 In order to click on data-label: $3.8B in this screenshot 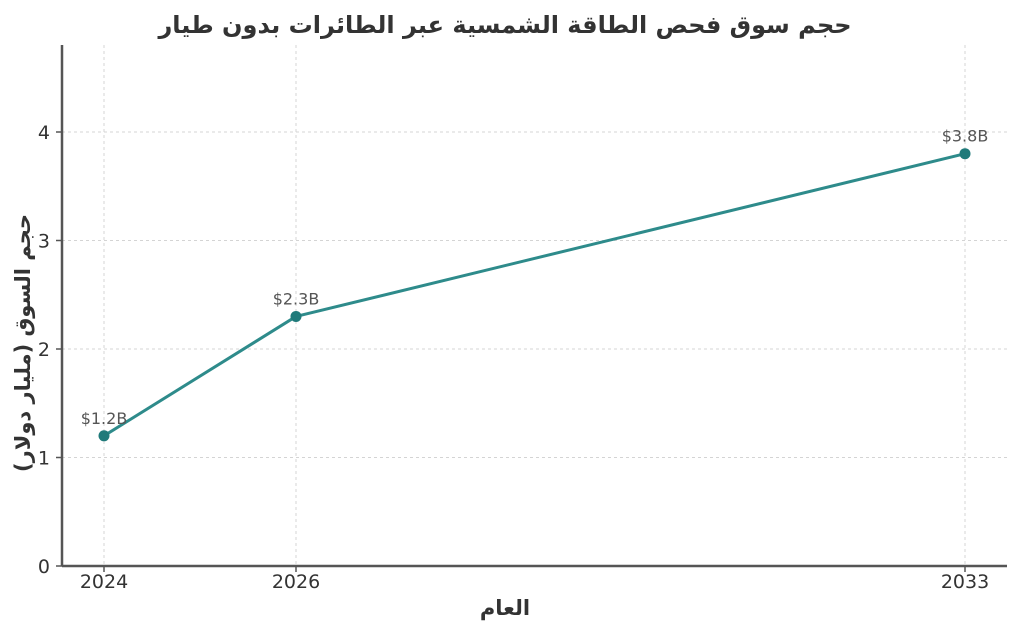, I will do `click(965, 136)`.